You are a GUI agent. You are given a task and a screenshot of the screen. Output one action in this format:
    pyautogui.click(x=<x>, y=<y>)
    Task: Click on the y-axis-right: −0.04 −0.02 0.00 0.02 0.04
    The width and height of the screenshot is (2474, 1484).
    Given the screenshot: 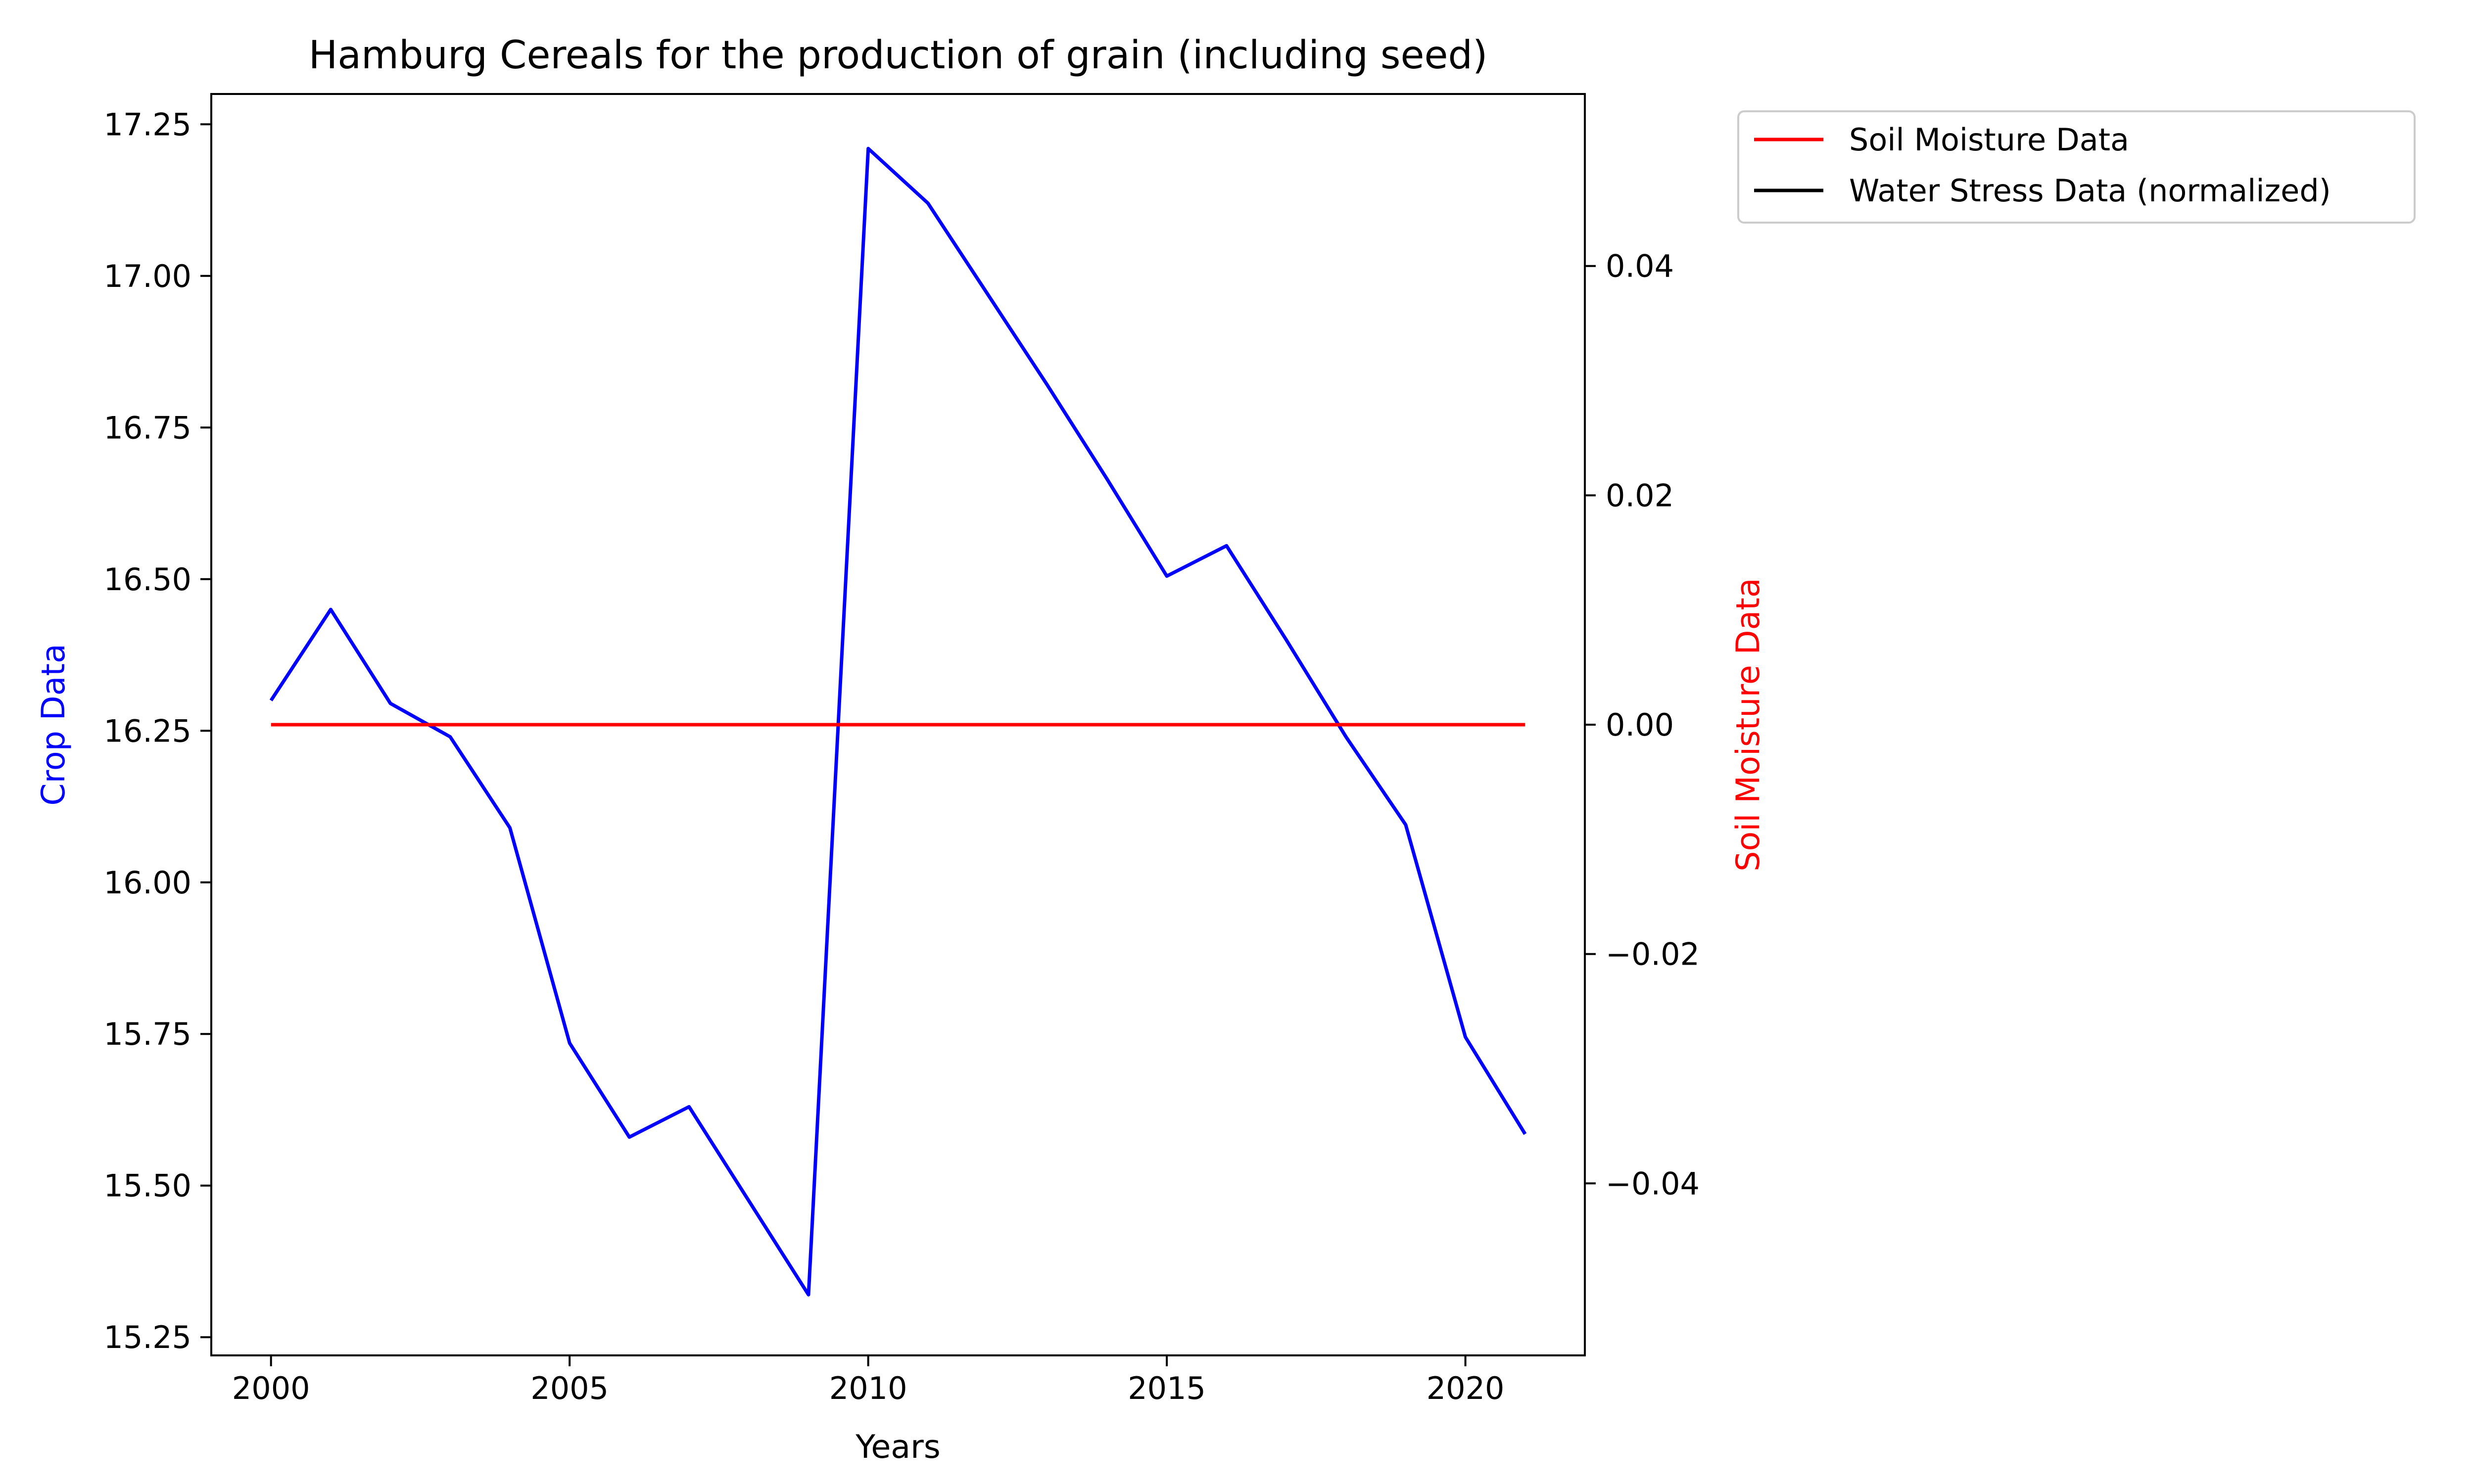 What is the action you would take?
    pyautogui.click(x=1643, y=725)
    